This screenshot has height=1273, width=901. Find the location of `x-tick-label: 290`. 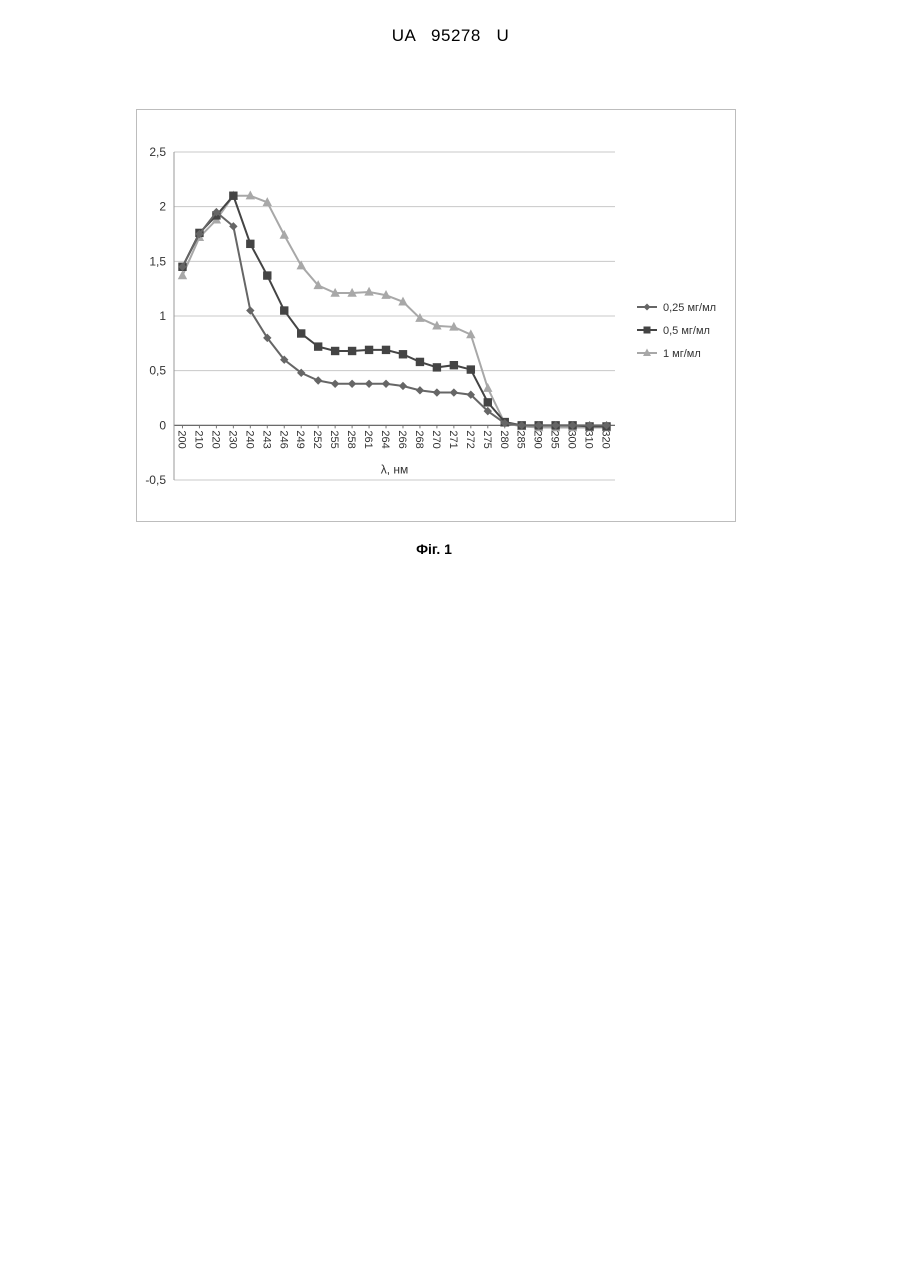

x-tick-label: 290 is located at coordinates (538, 439).